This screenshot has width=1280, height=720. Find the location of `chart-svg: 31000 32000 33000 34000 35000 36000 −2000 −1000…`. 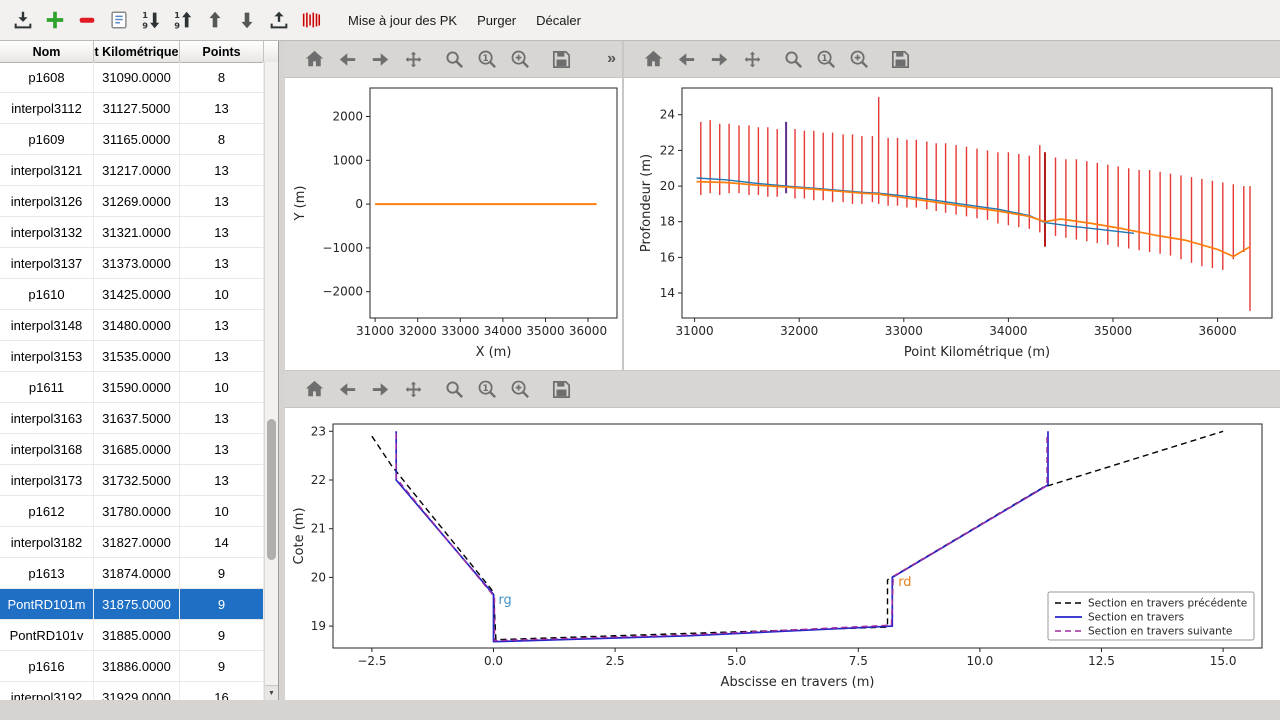

chart-svg: 31000 32000 33000 34000 35000 36000 −2000 −1000… is located at coordinates (455, 223).